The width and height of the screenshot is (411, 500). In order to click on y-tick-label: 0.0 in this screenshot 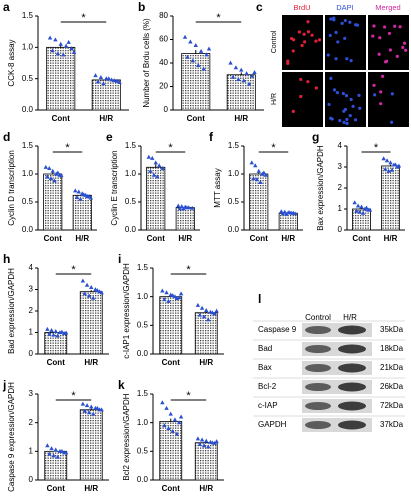, I will do `click(131, 229)`.